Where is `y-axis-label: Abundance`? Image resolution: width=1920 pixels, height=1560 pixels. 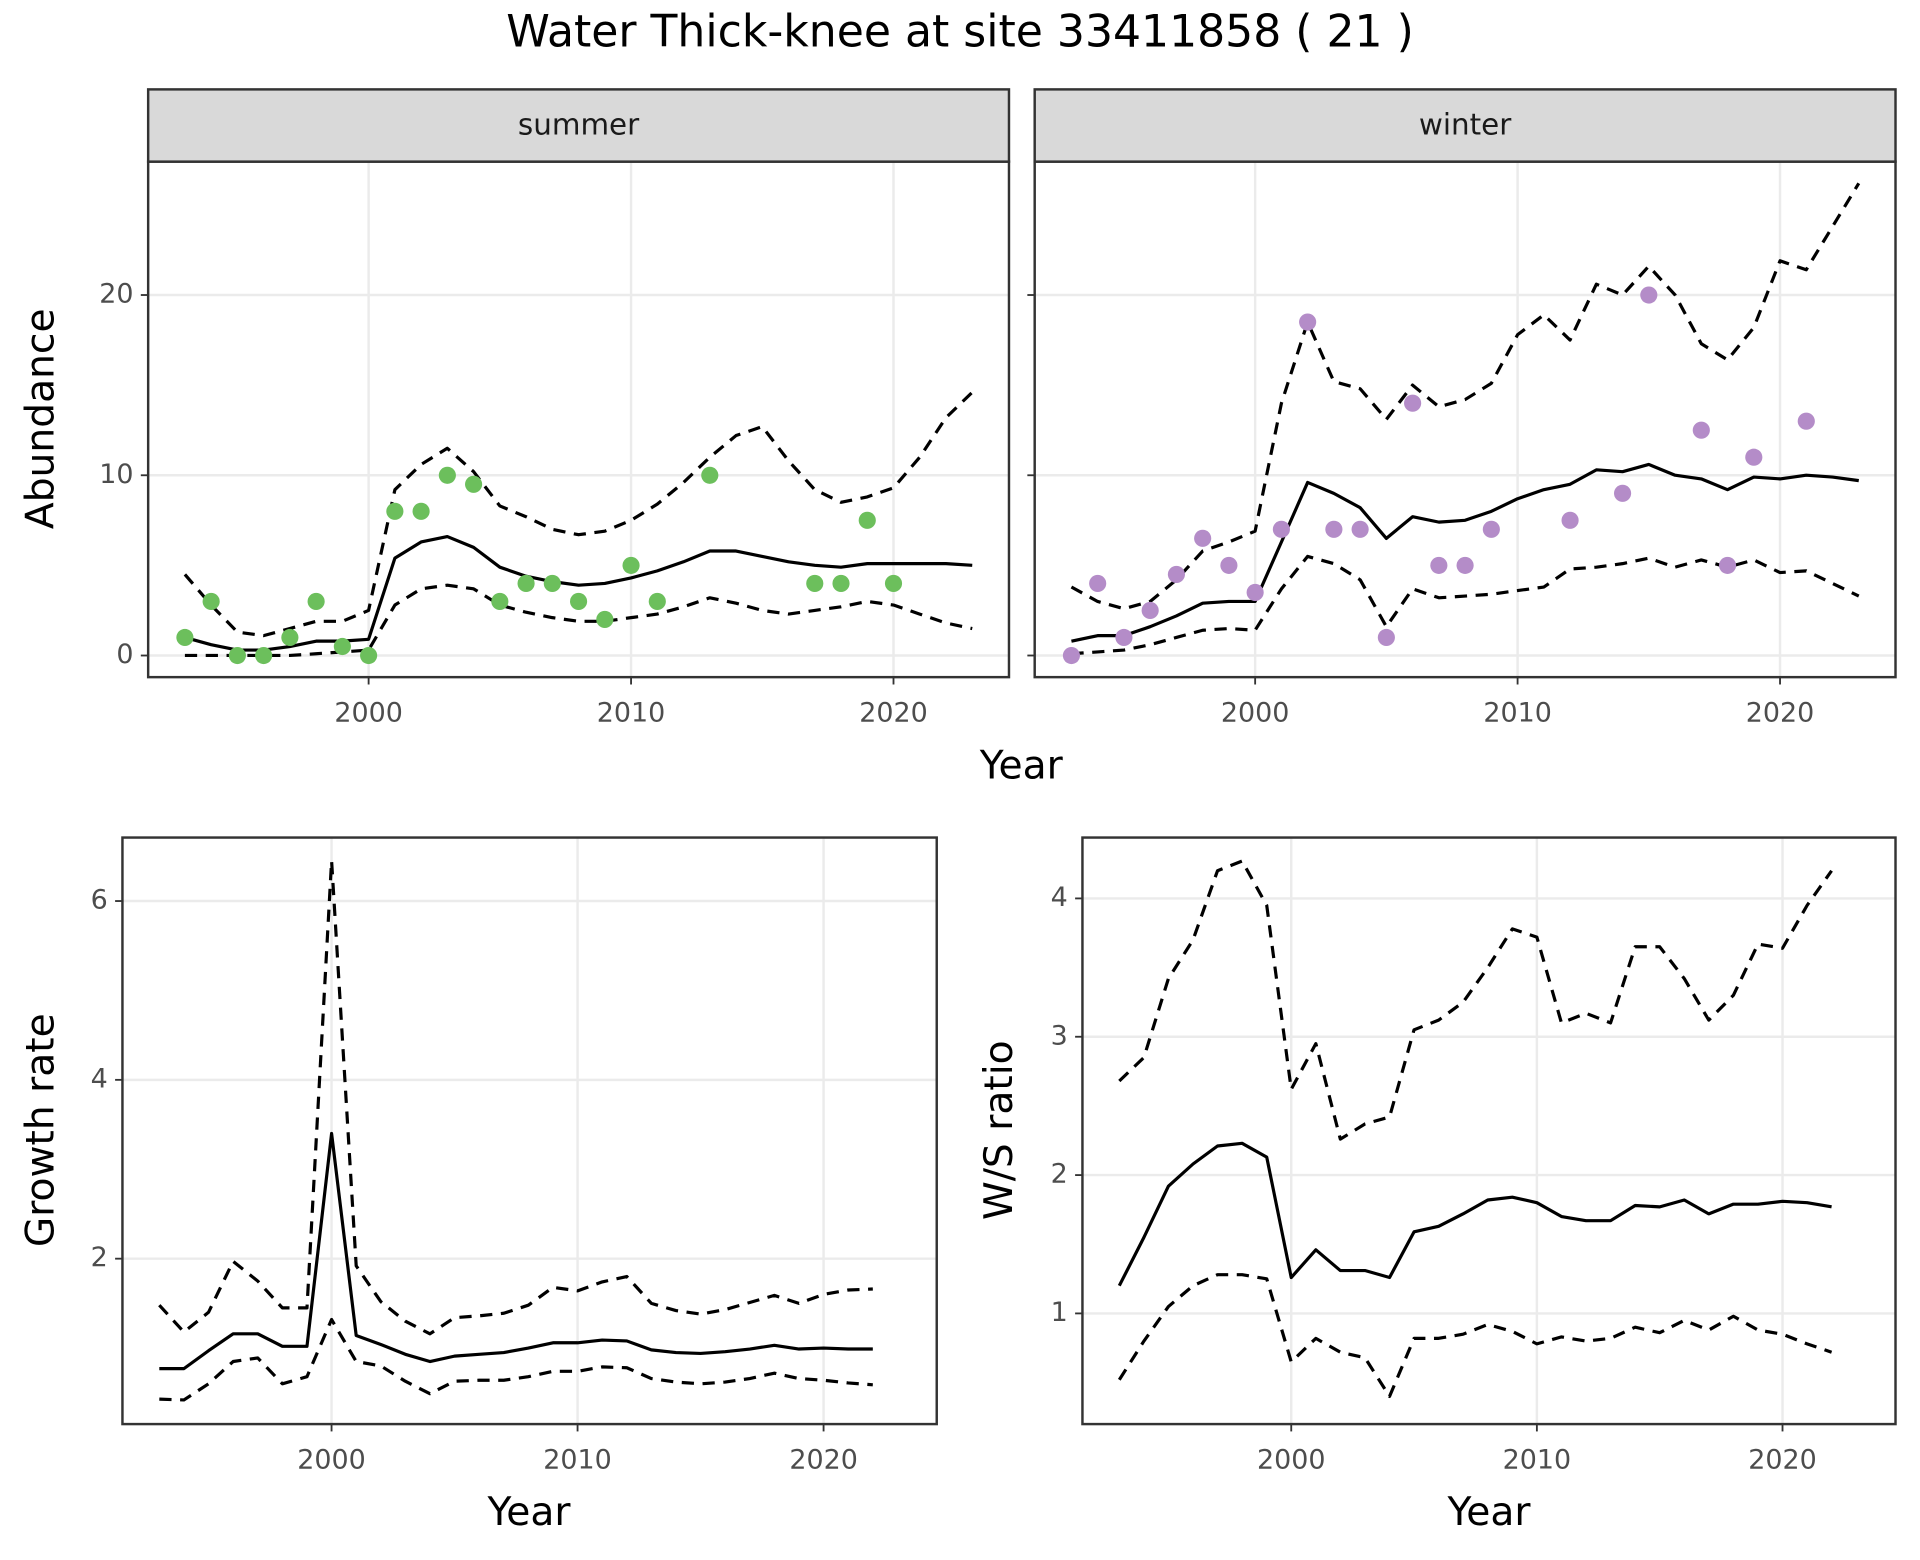
y-axis-label: Abundance is located at coordinates (40, 418).